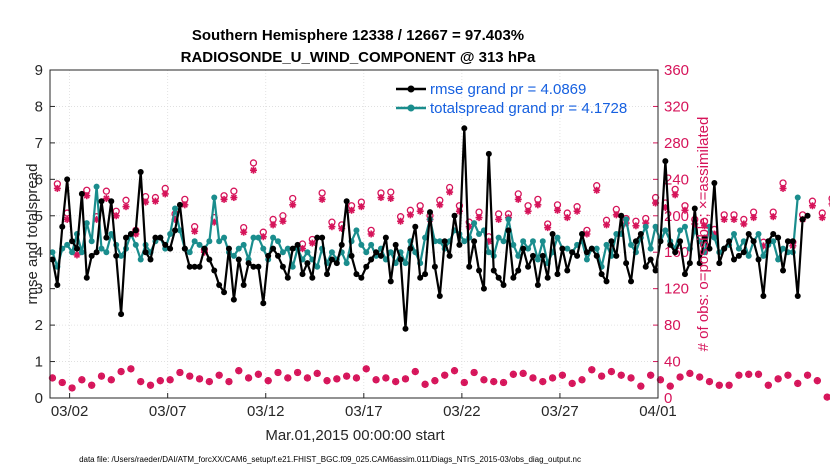 The width and height of the screenshot is (830, 470). Describe the element at coordinates (39, 252) in the screenshot. I see `y-tick-label: 4` at that location.